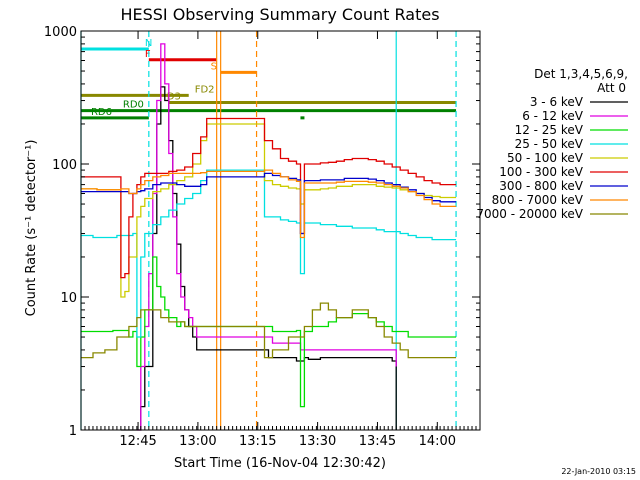 The image size is (640, 480). Describe the element at coordinates (538, 200) in the screenshot. I see `legend-entry-7: 800 - 7000 keV` at that location.